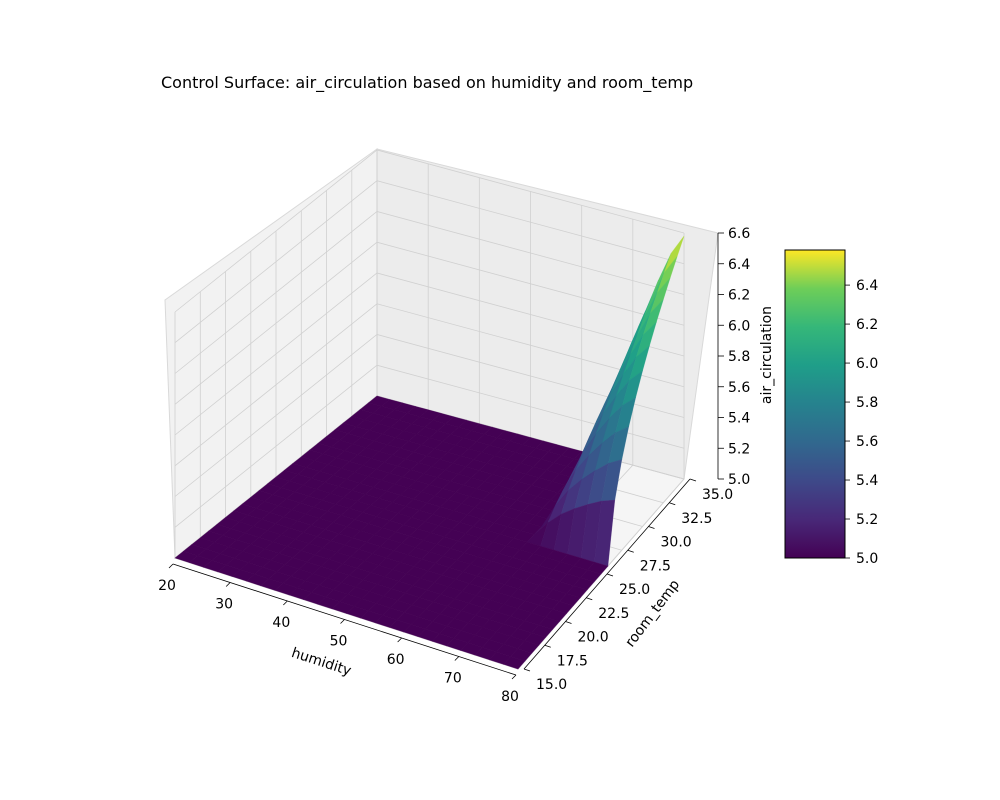  What do you see at coordinates (867, 481) in the screenshot?
I see `colorbar-tick-label: 5.4` at bounding box center [867, 481].